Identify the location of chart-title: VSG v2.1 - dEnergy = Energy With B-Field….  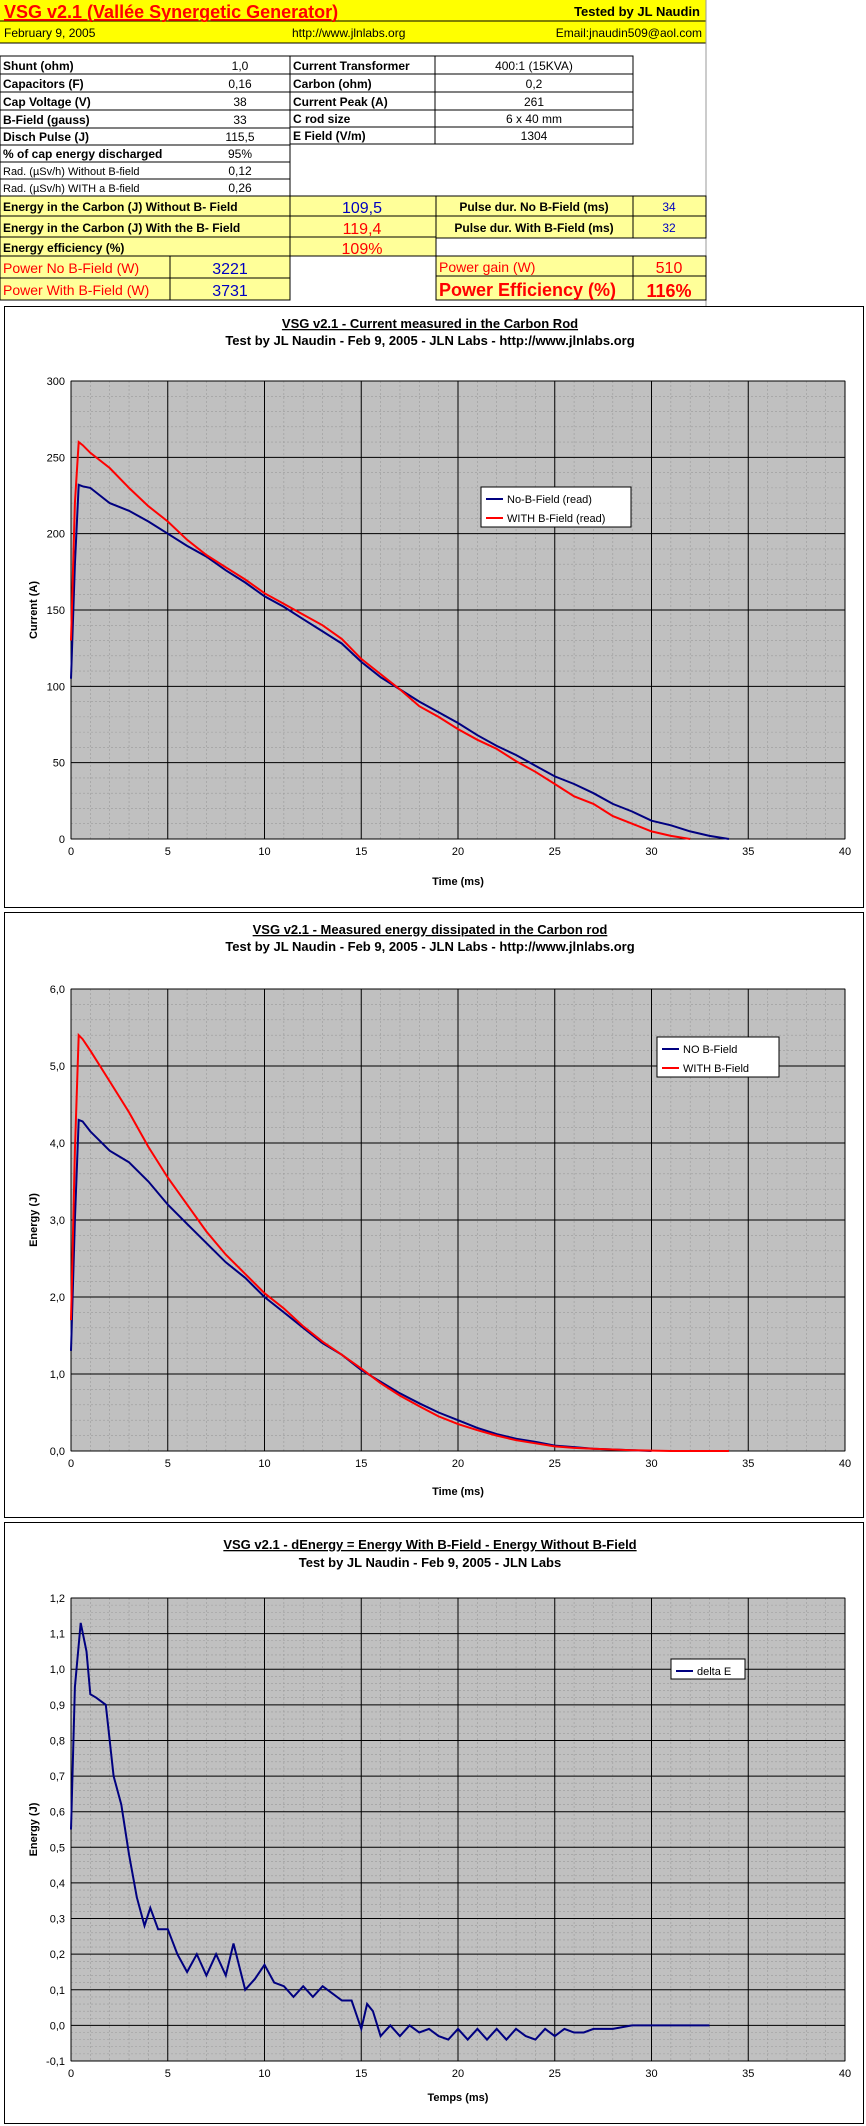
(429, 1544).